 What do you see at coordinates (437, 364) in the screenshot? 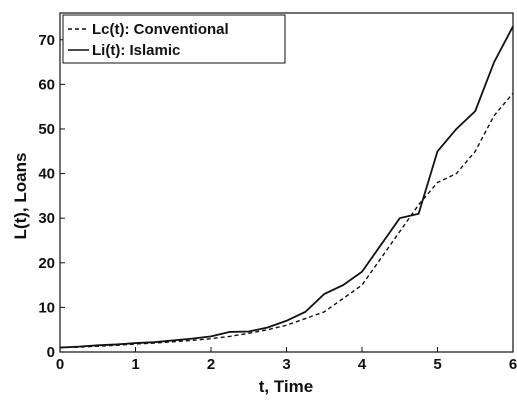
I see `x-tick-label: 5` at bounding box center [437, 364].